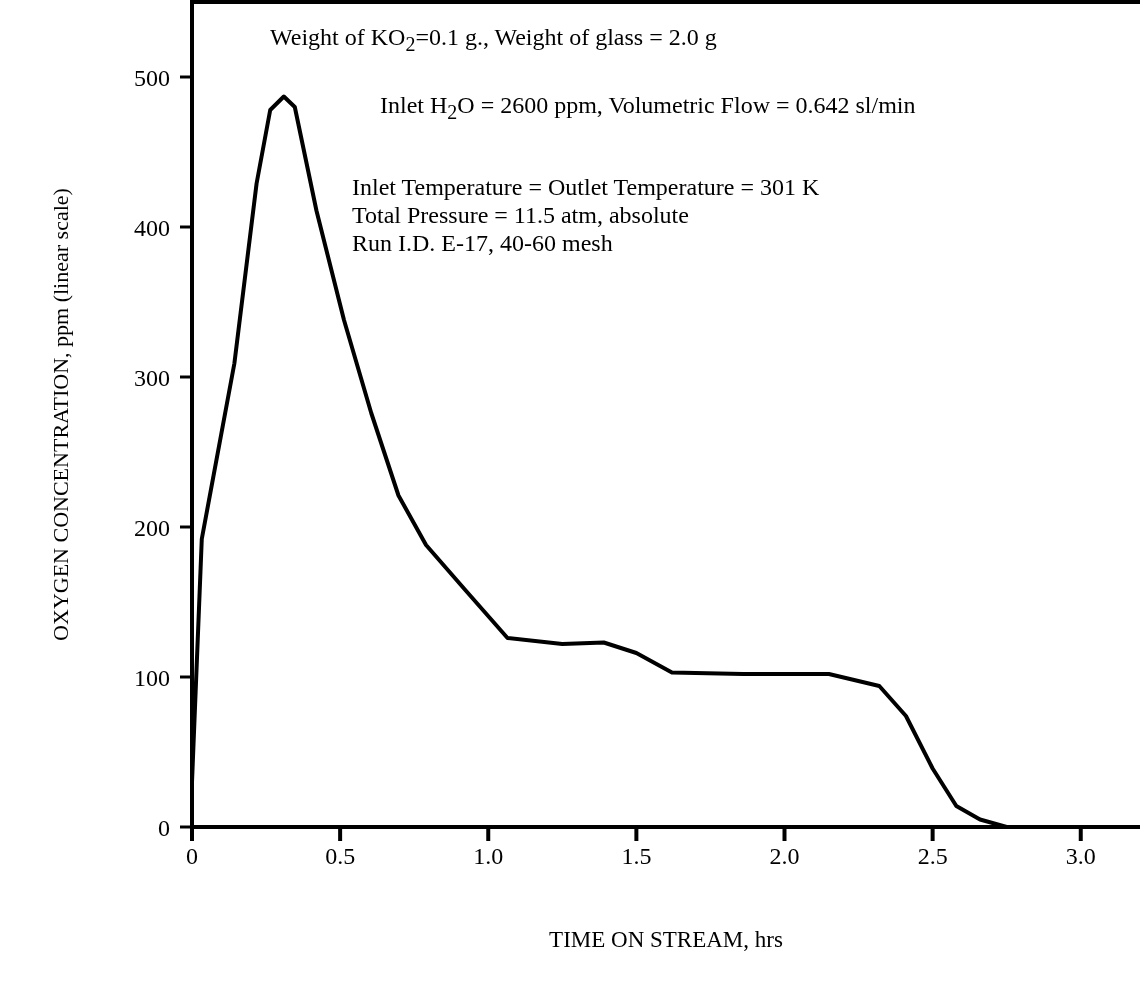 Image resolution: width=1140 pixels, height=983 pixels. What do you see at coordinates (521, 215) in the screenshot?
I see `annotation: Total Pressure = 11.5 atm, absolute` at bounding box center [521, 215].